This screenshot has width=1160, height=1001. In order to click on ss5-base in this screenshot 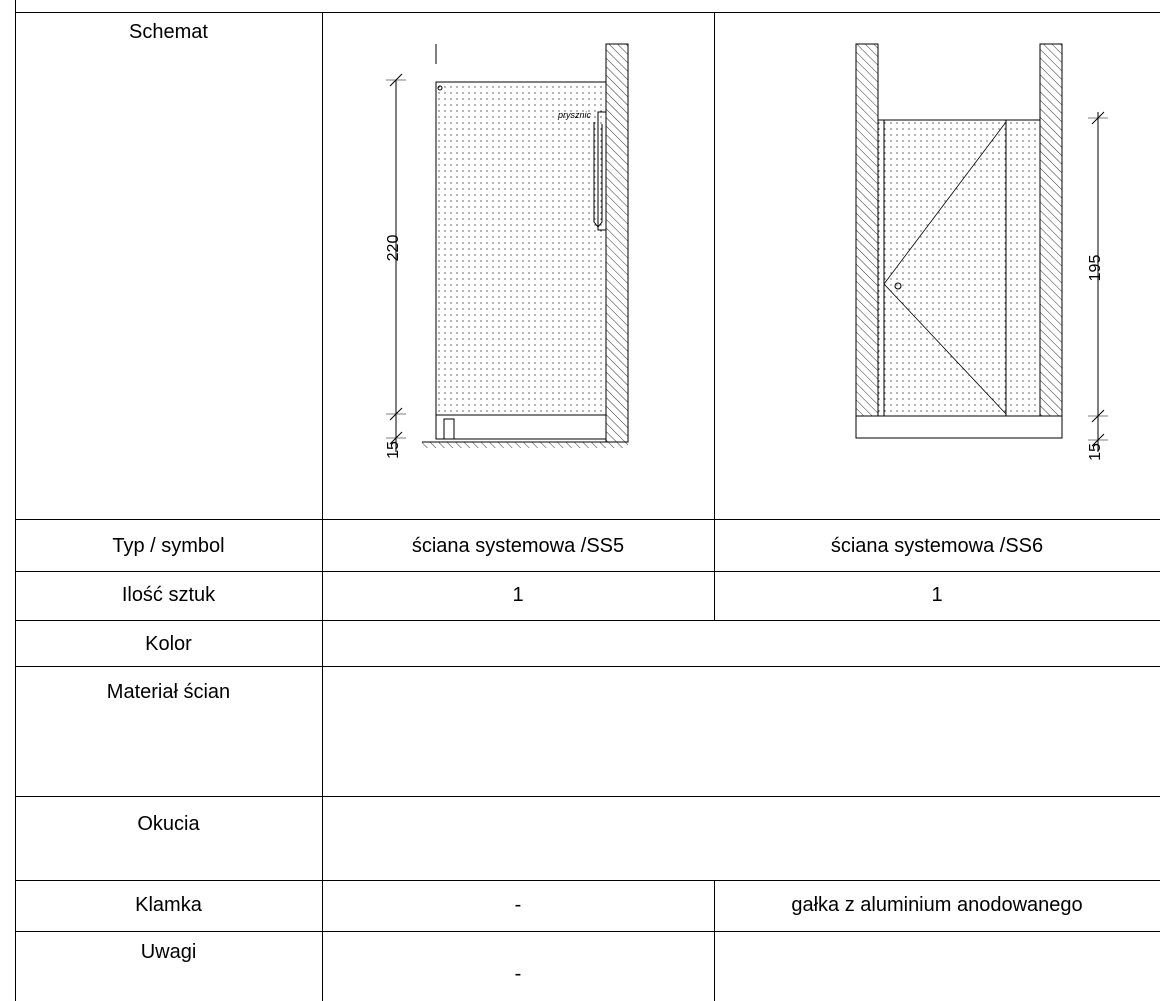, I will do `click(521, 427)`.